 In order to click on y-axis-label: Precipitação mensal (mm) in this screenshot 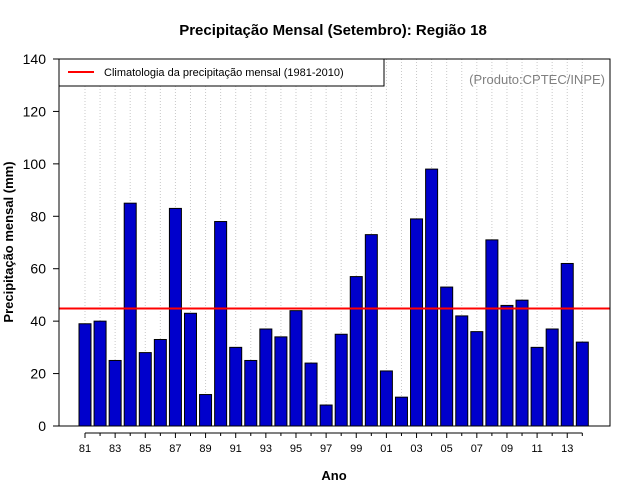, I will do `click(8, 241)`.